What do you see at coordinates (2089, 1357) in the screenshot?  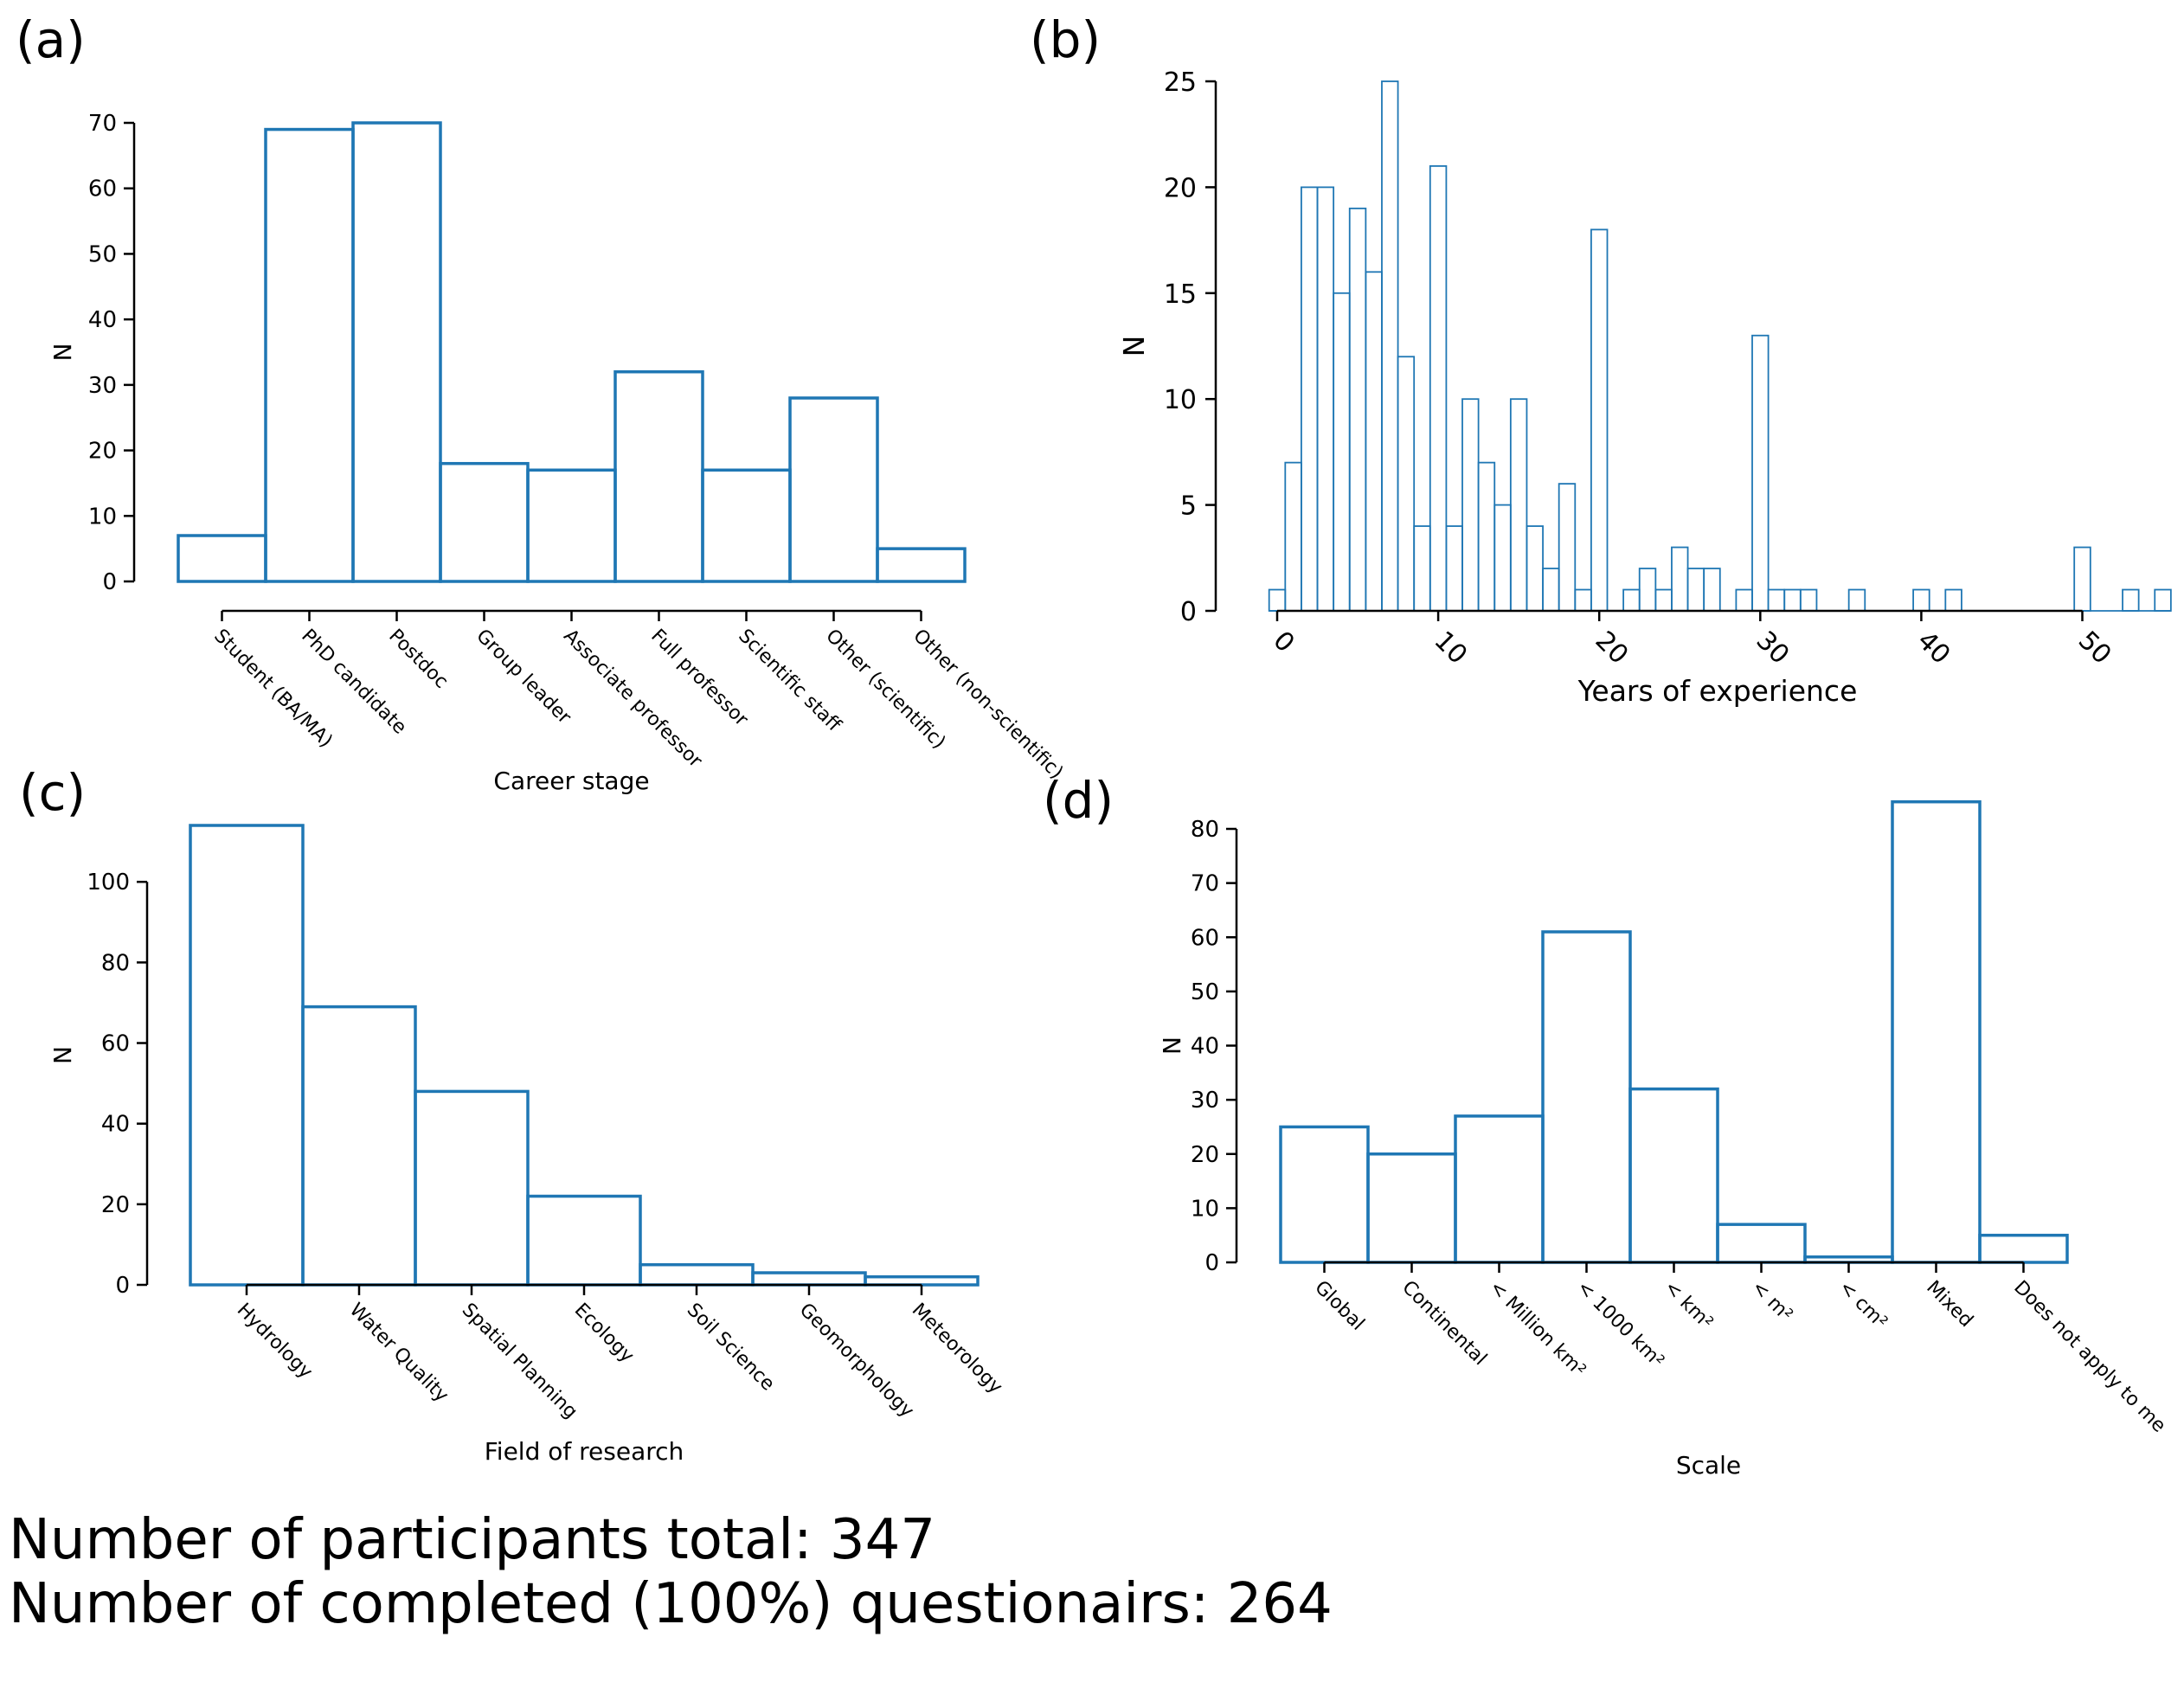 I see `x-tick-label: Does not apply to me` at bounding box center [2089, 1357].